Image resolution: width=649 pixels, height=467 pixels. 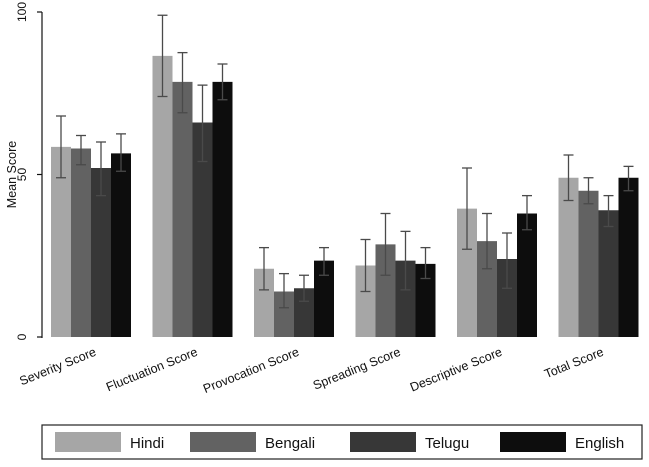 What do you see at coordinates (573, 363) in the screenshot?
I see `x-tick-label: Total Score` at bounding box center [573, 363].